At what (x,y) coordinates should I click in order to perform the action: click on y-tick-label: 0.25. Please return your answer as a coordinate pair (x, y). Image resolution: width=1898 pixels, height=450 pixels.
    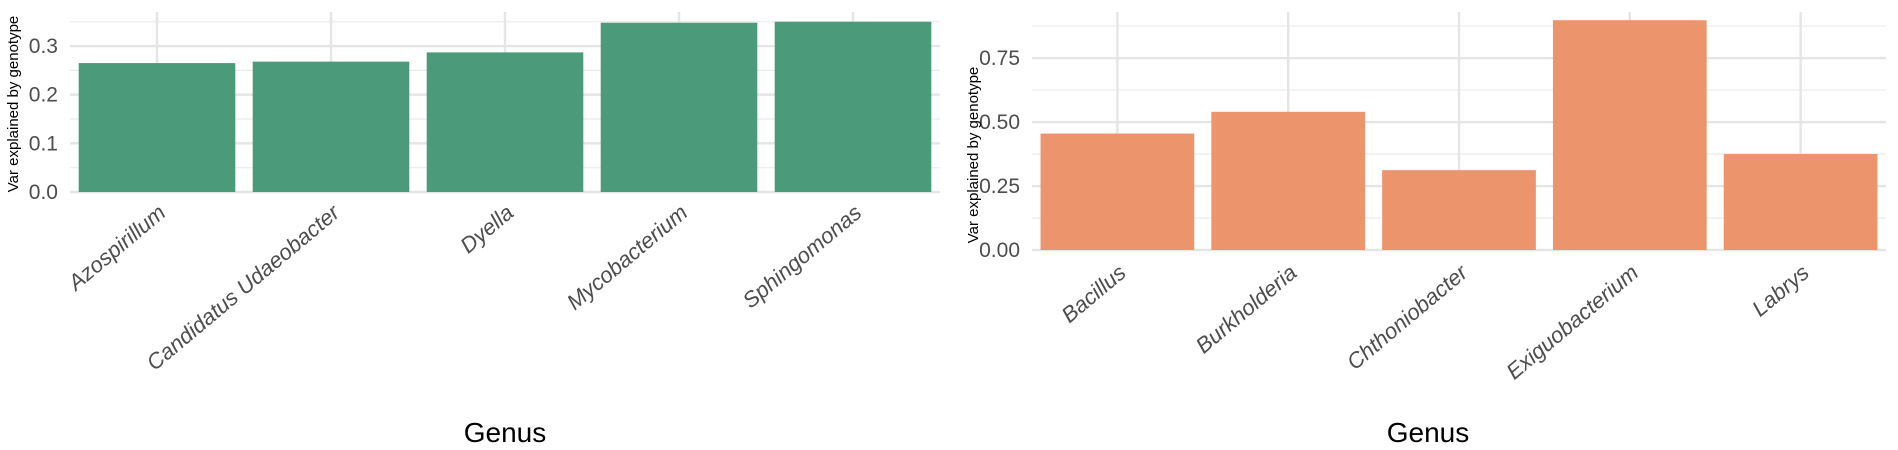
    Looking at the image, I should click on (999, 186).